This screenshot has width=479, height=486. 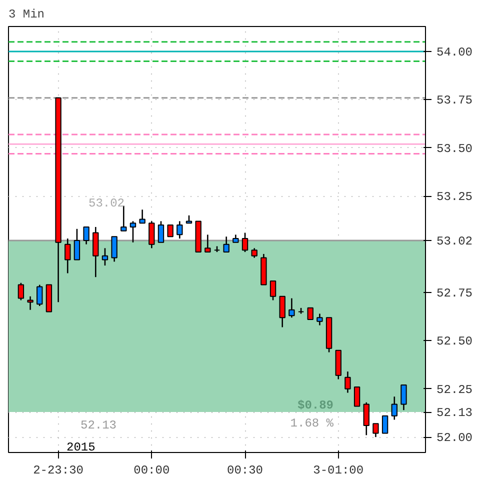 I want to click on annotation: 52.13, so click(x=98, y=425).